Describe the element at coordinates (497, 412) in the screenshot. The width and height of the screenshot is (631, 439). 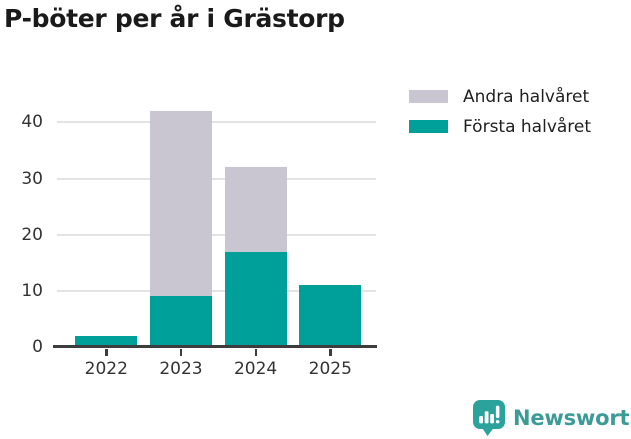
I see `mini-exclamation-line` at that location.